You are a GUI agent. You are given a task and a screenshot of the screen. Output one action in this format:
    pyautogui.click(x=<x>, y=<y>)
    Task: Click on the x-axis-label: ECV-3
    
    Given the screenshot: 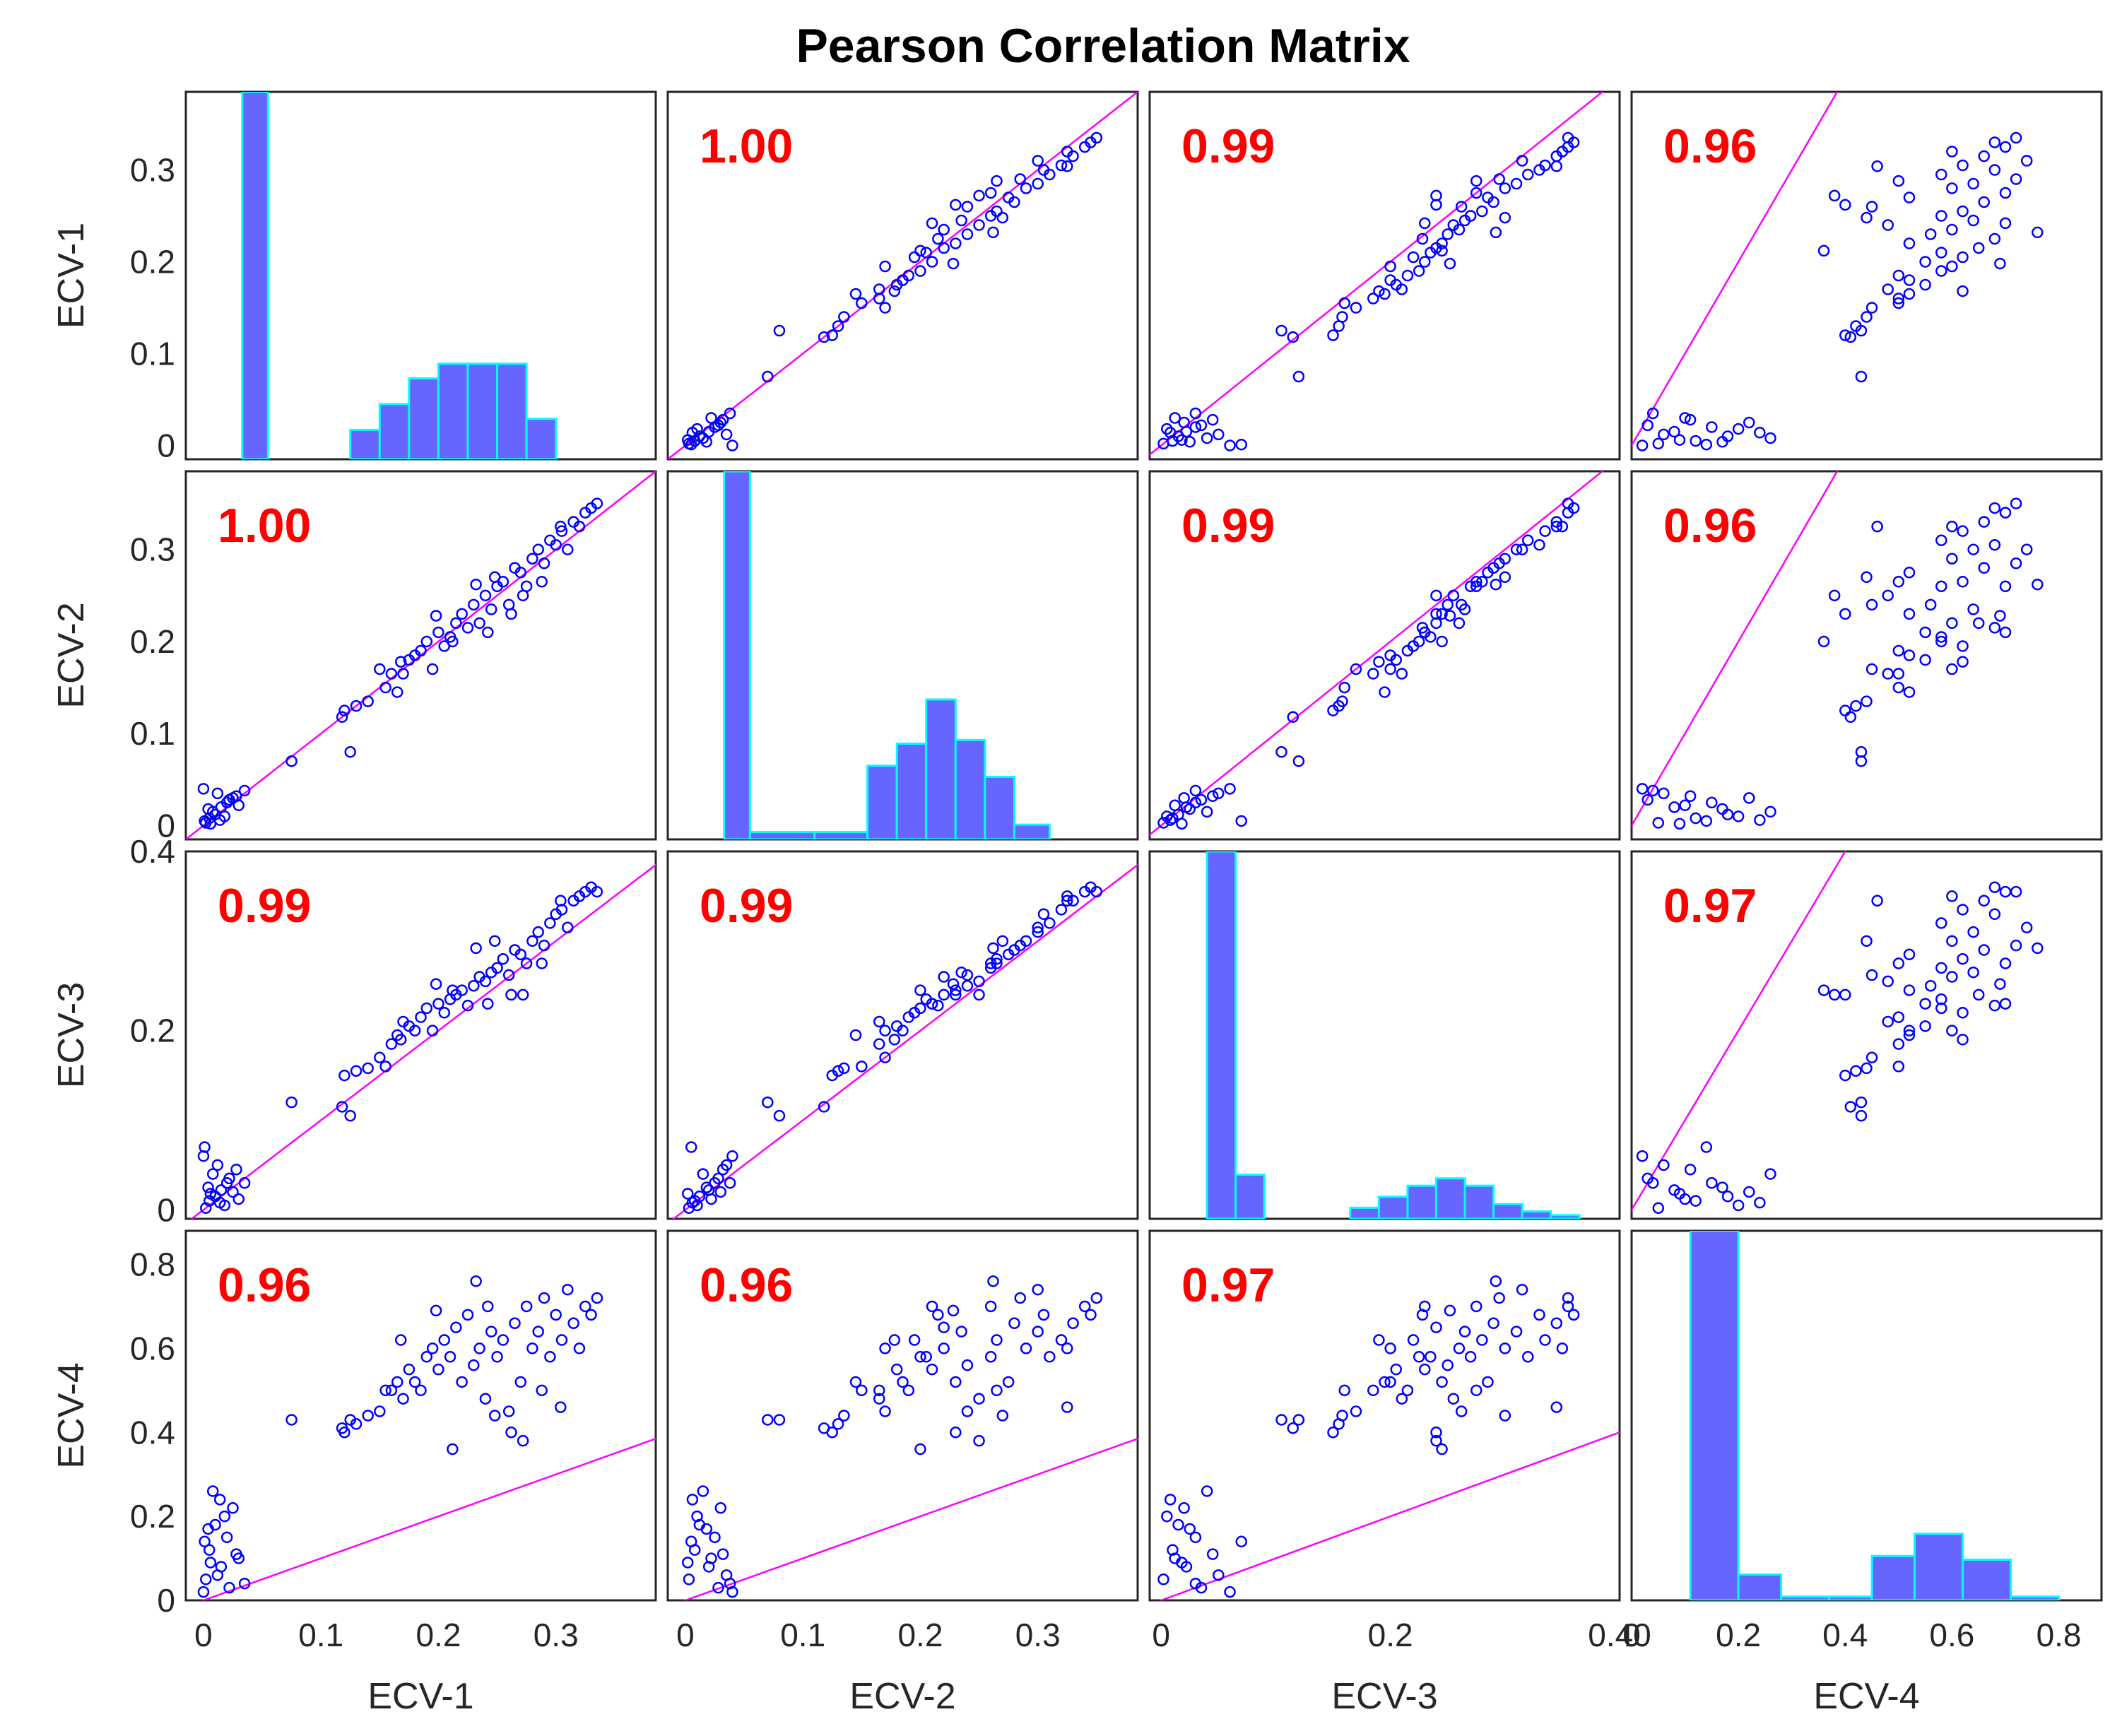 What is the action you would take?
    pyautogui.click(x=1384, y=1696)
    